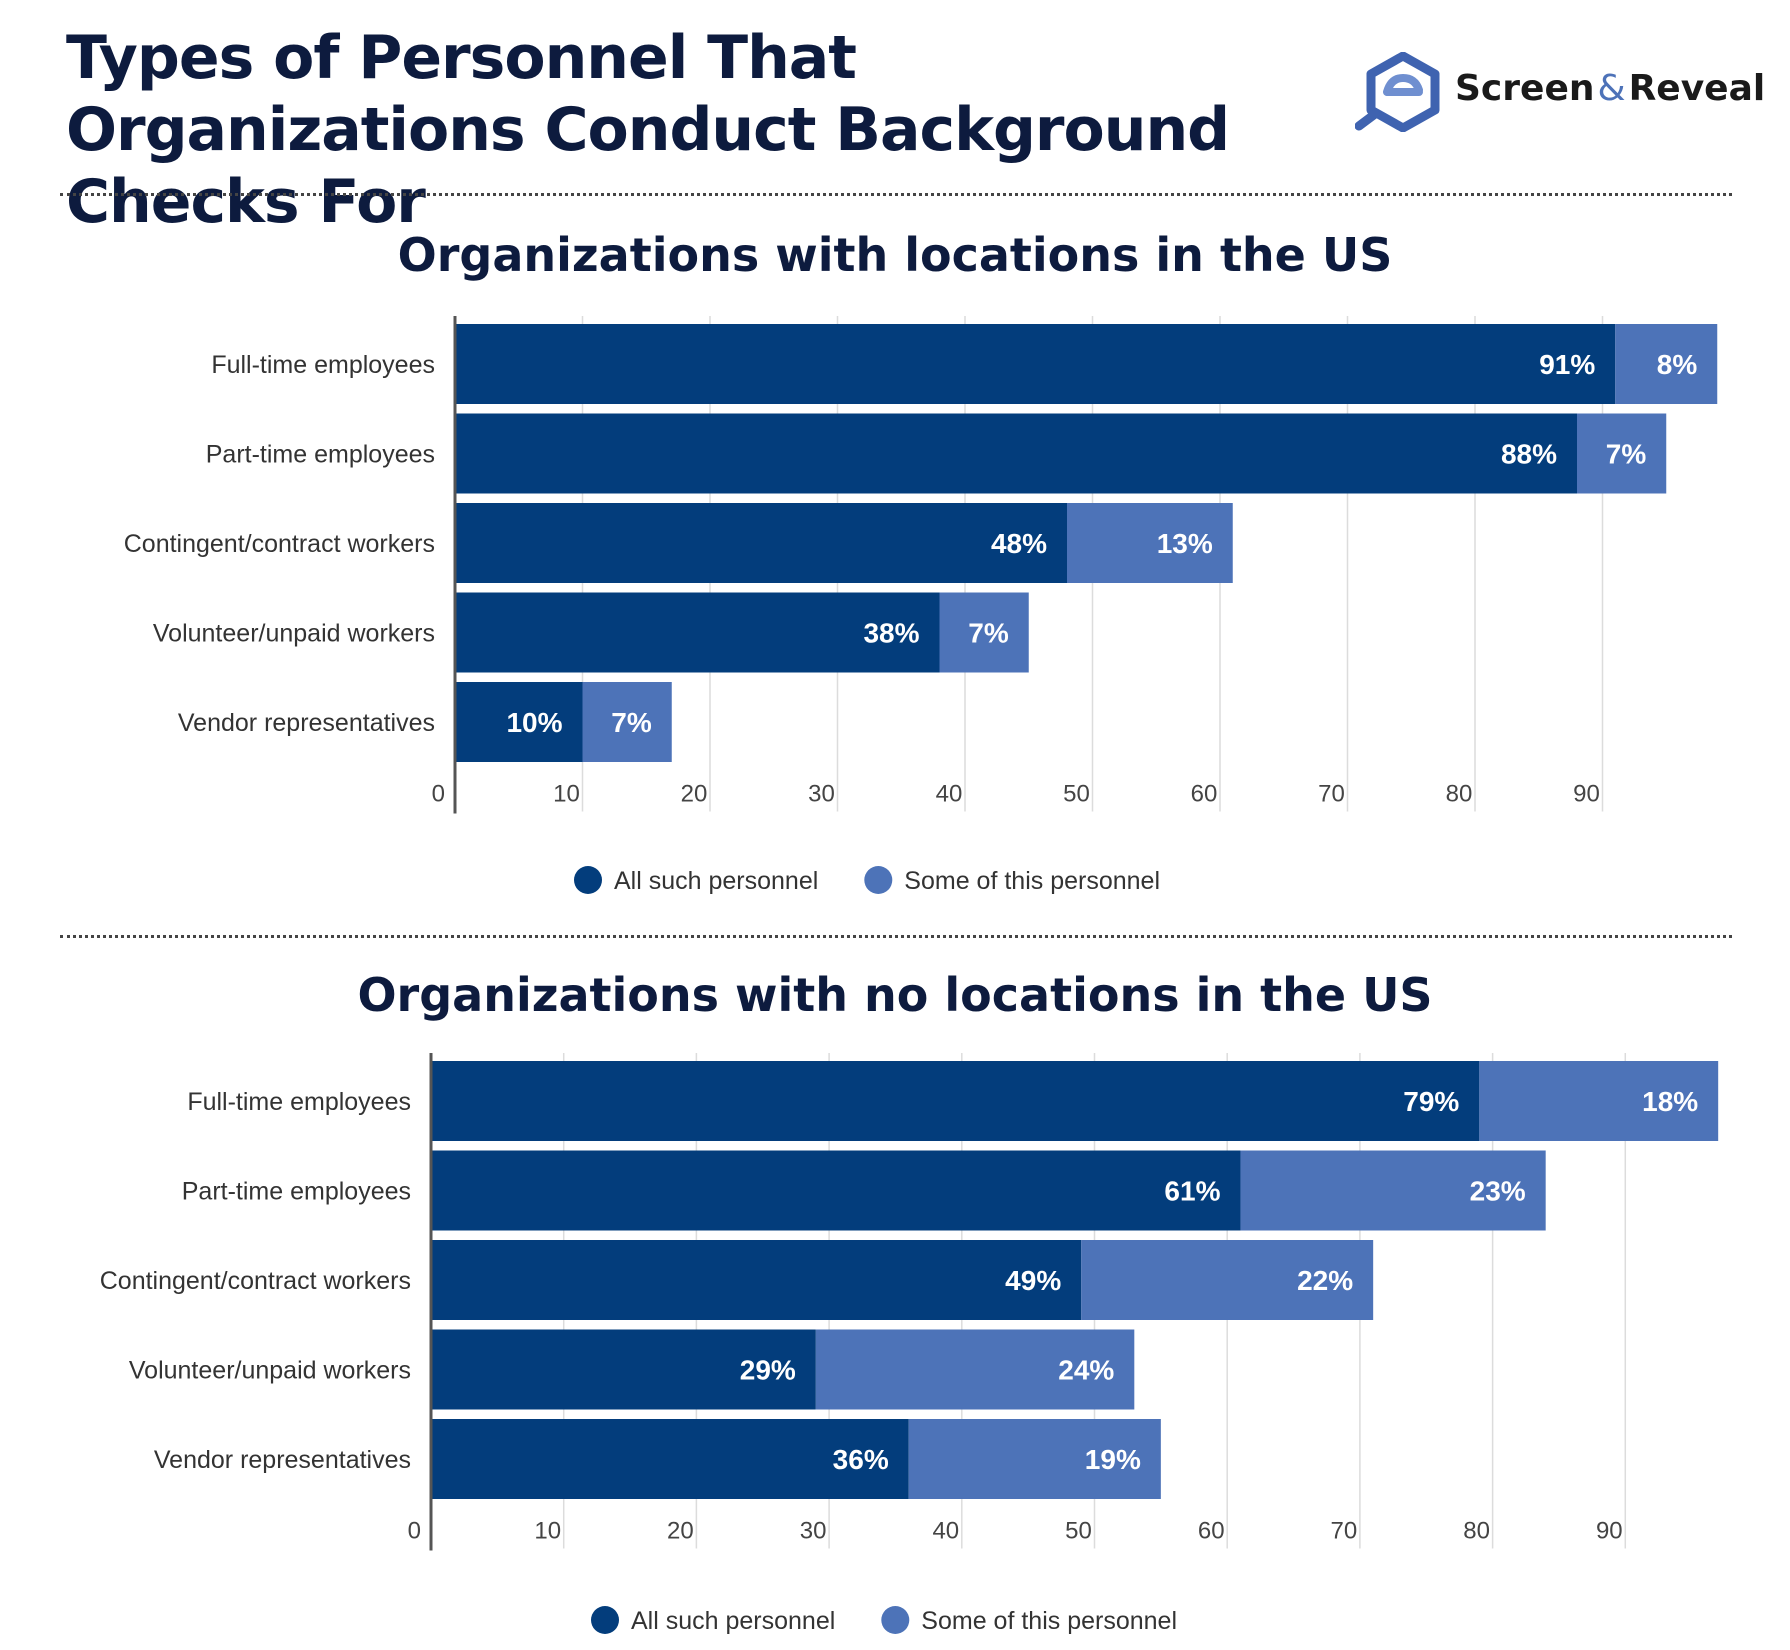  Describe the element at coordinates (1525, 88) in the screenshot. I see `brand-name-left: Screen` at that location.